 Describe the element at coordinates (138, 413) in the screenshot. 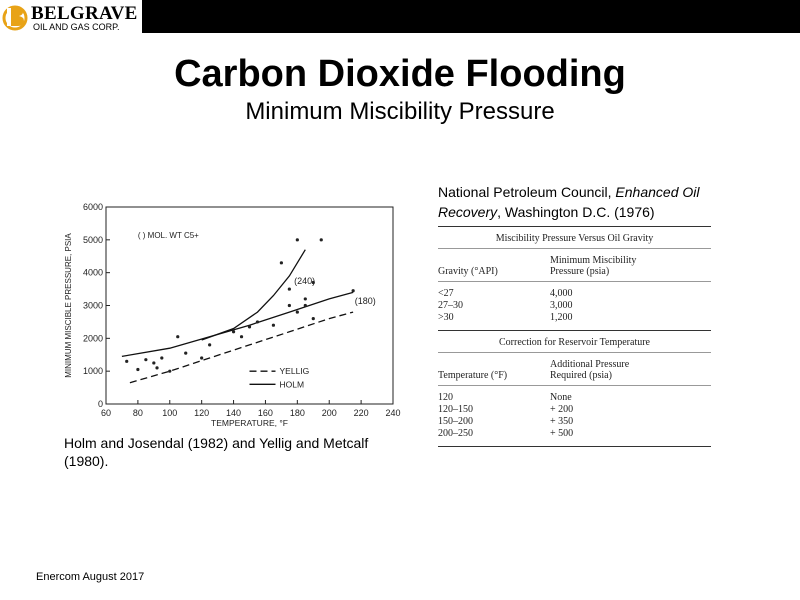

I see `x-tick-label: 80` at that location.